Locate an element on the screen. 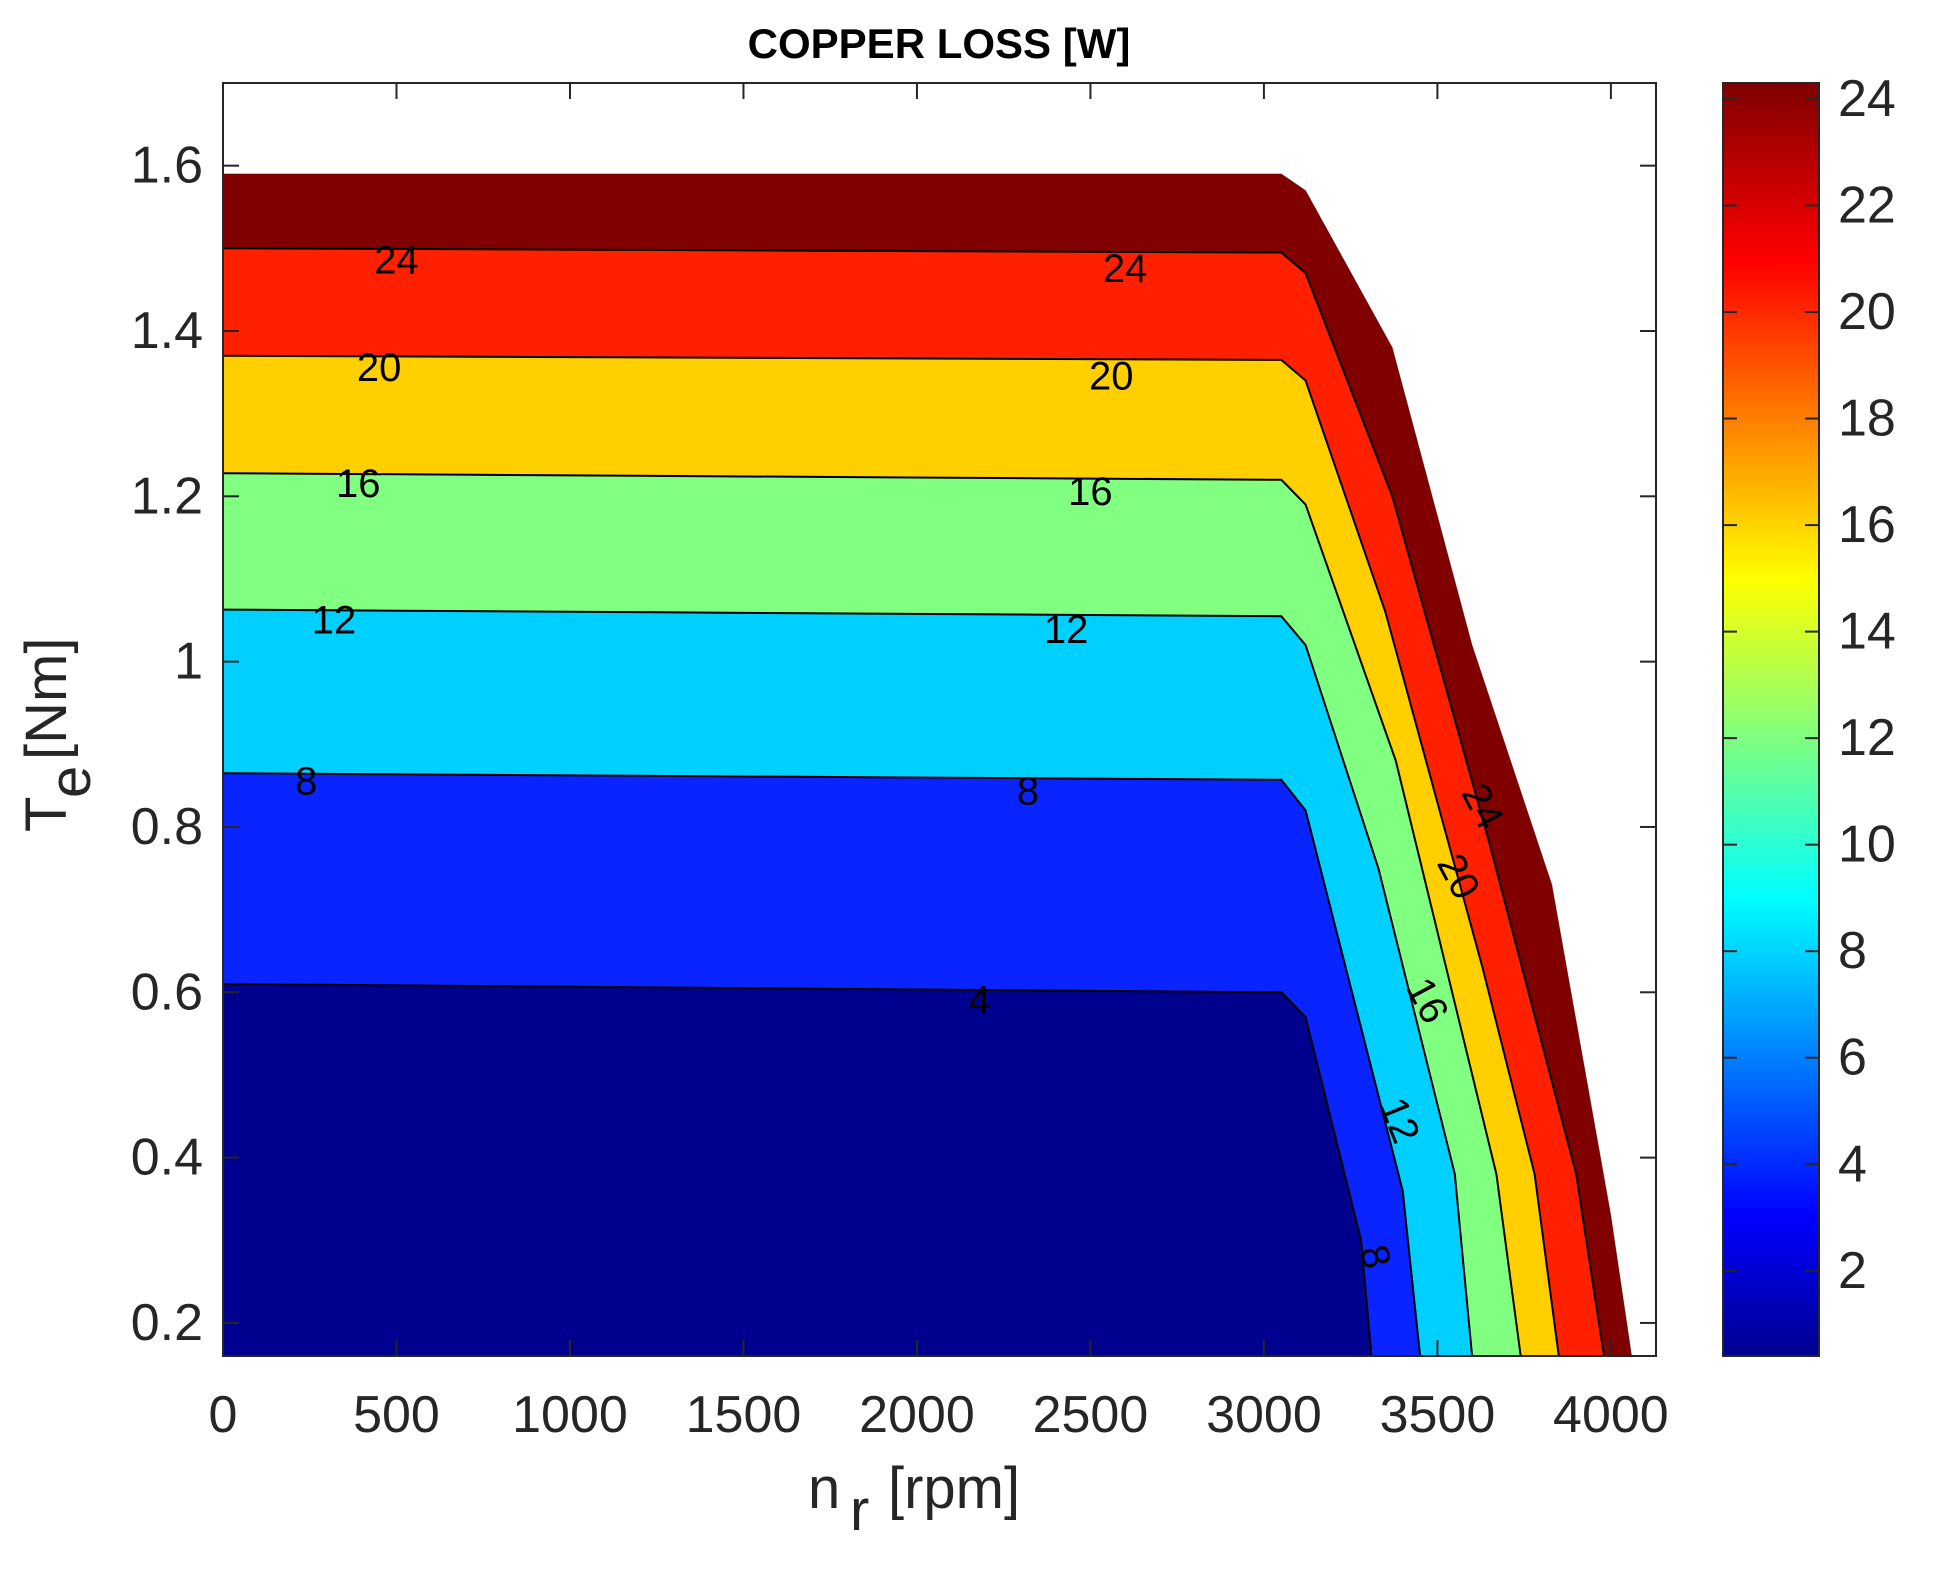  x-tick-label: 3500 is located at coordinates (1438, 1415).